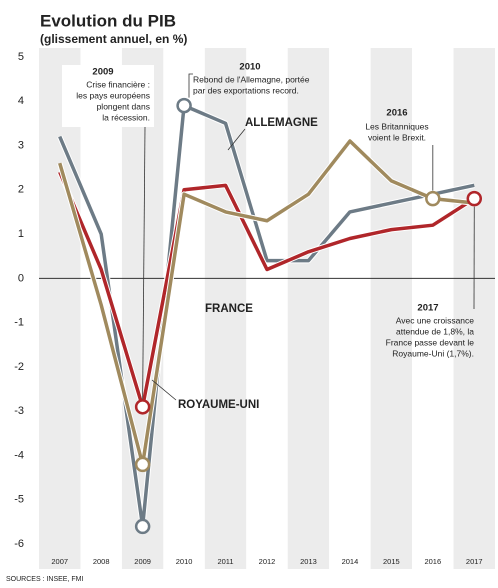  I want to click on annotation-text: plongent dans, so click(123, 106).